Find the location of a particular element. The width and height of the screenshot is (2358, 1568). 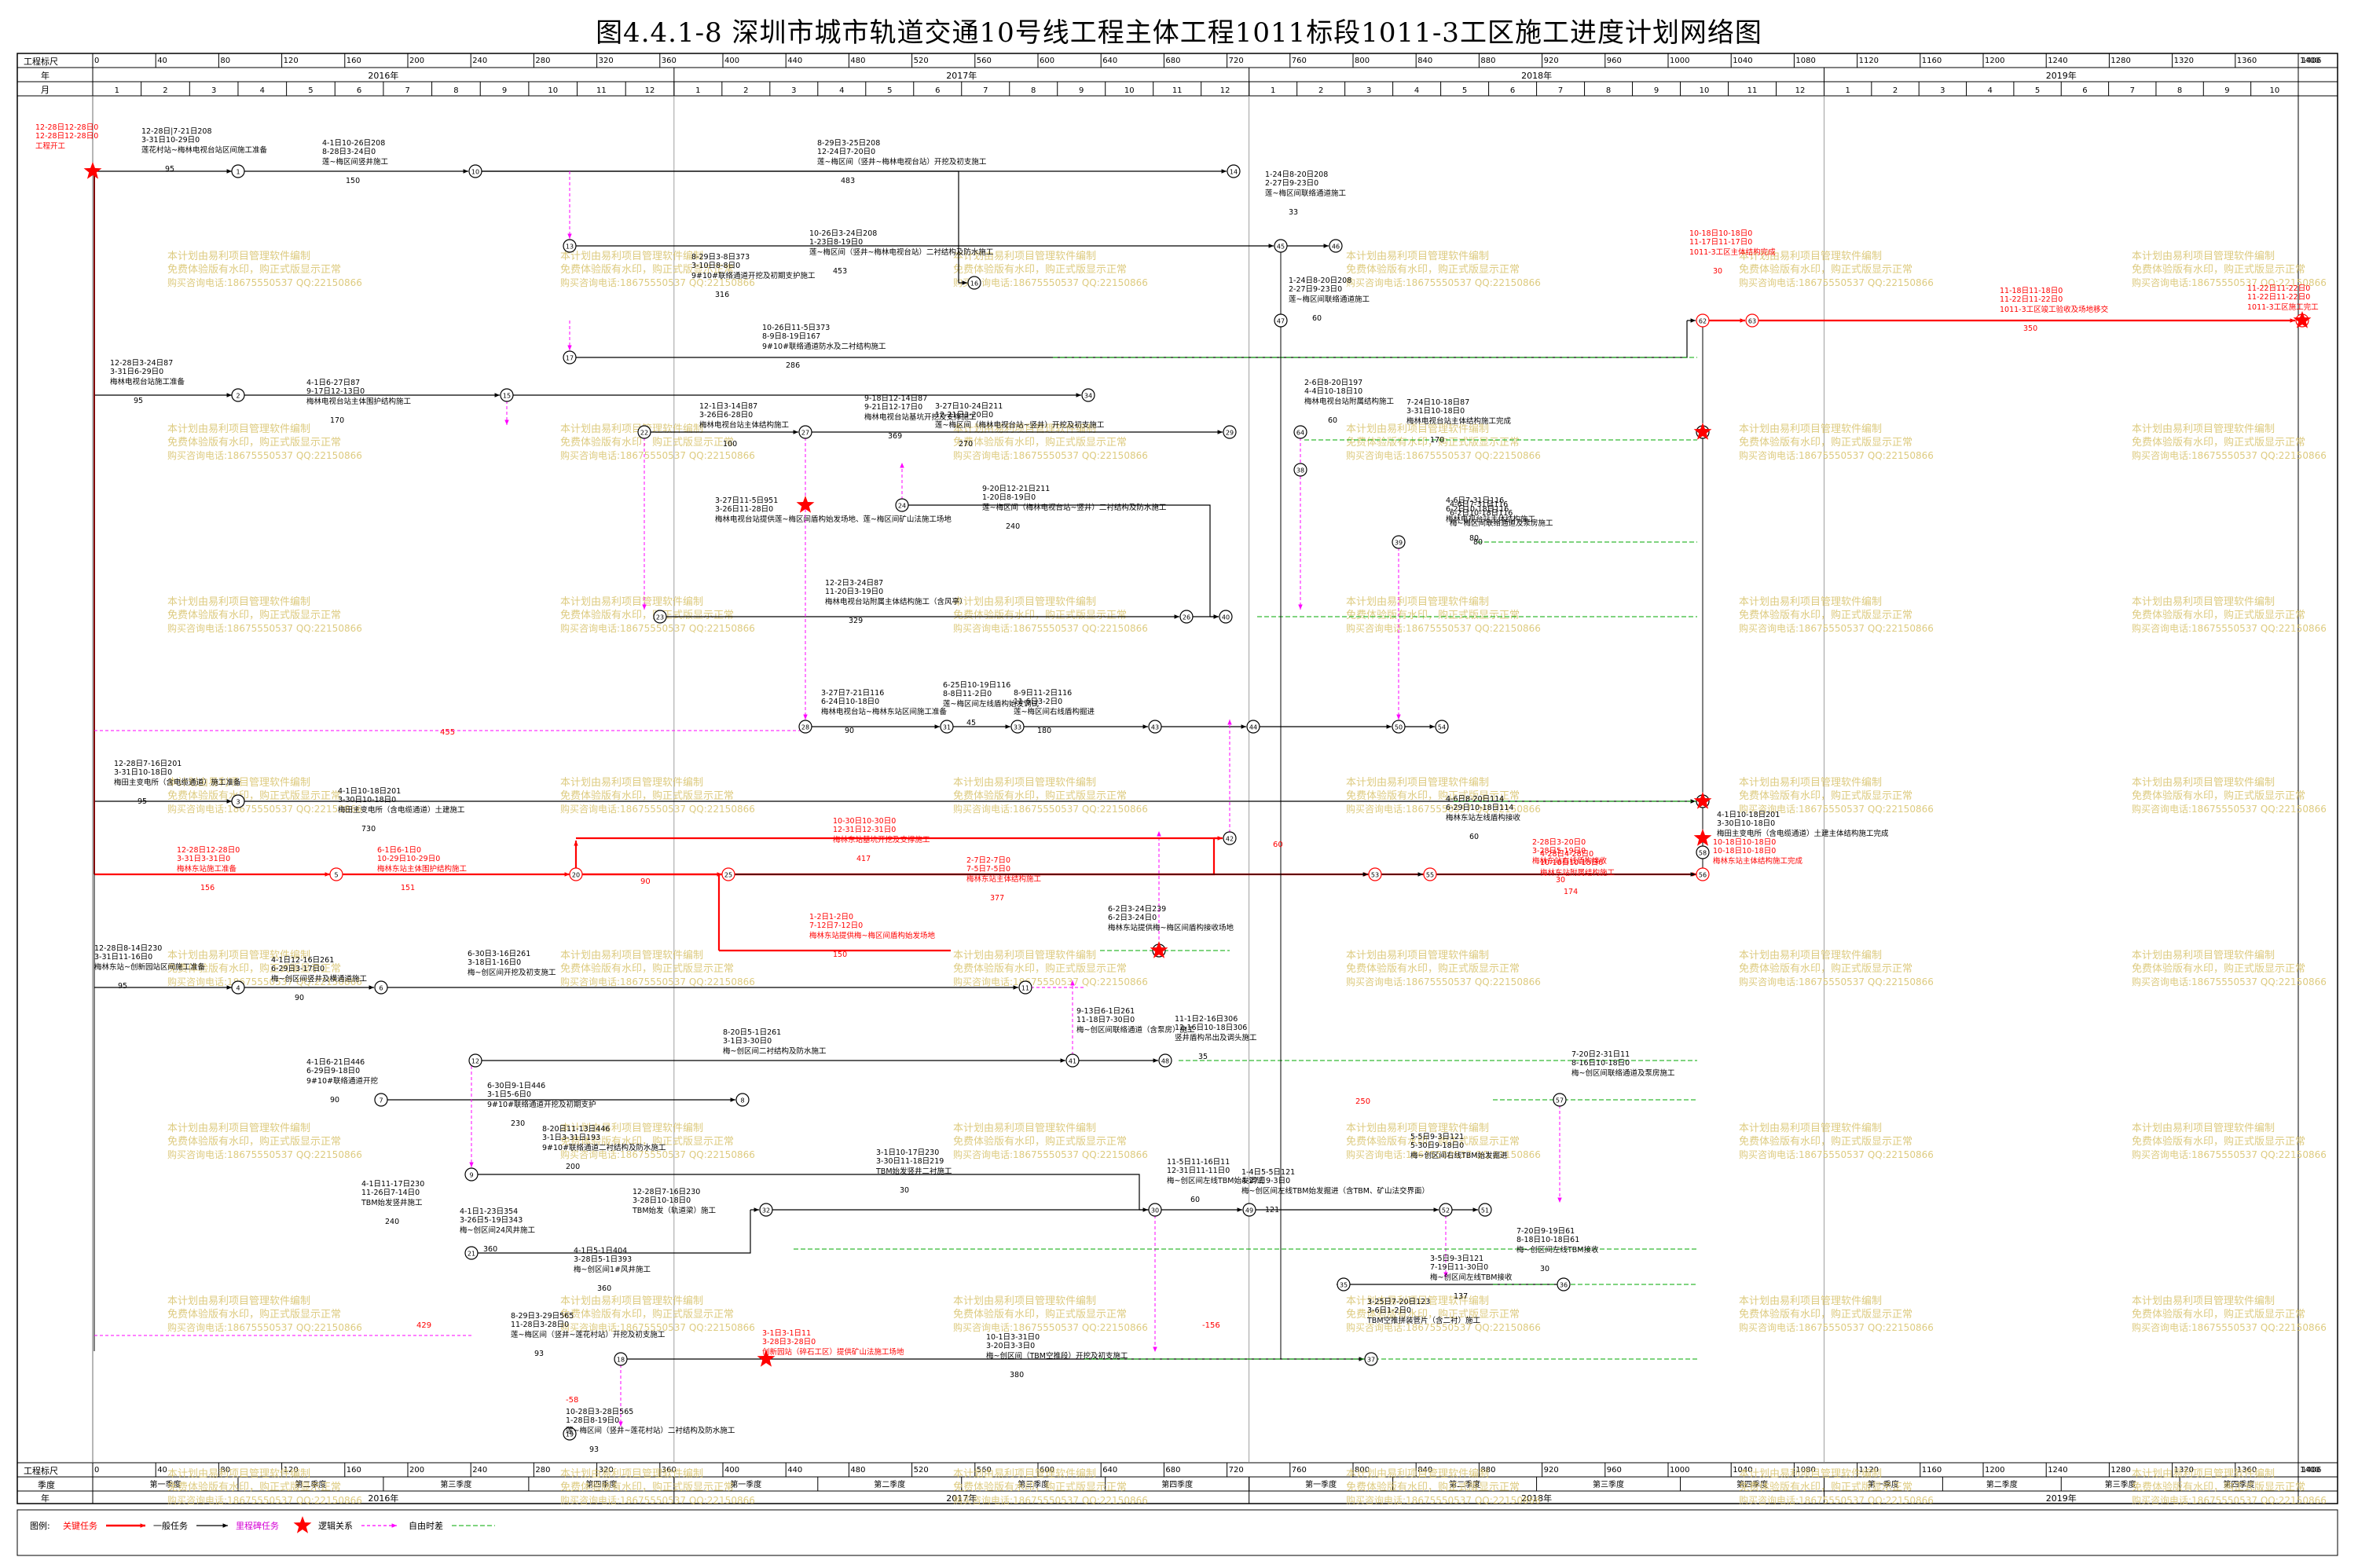

month-label: 8 is located at coordinates (2179, 91).